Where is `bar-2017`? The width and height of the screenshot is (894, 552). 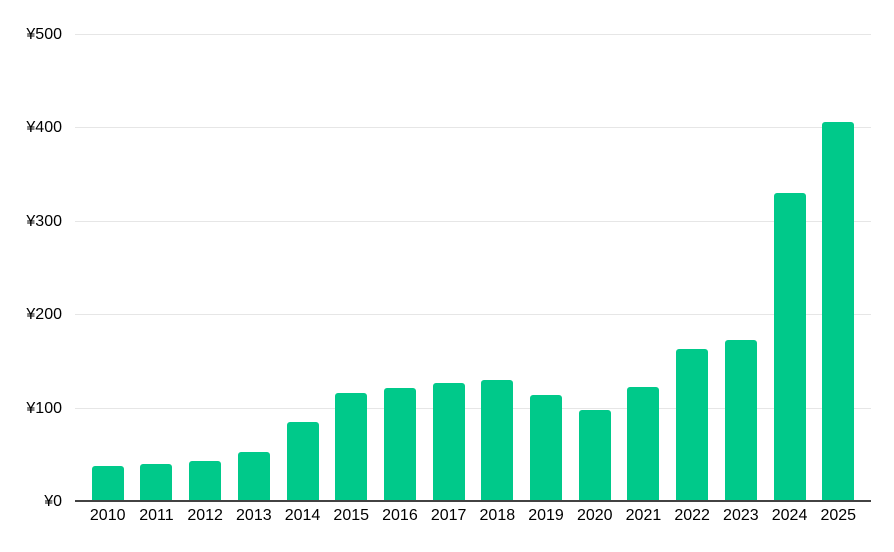 bar-2017 is located at coordinates (448, 442).